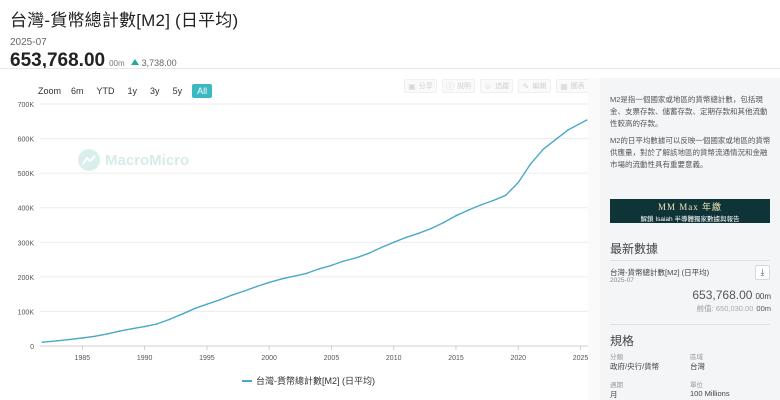 The height and width of the screenshot is (400, 780). I want to click on user-icon: ☺, so click(488, 86).